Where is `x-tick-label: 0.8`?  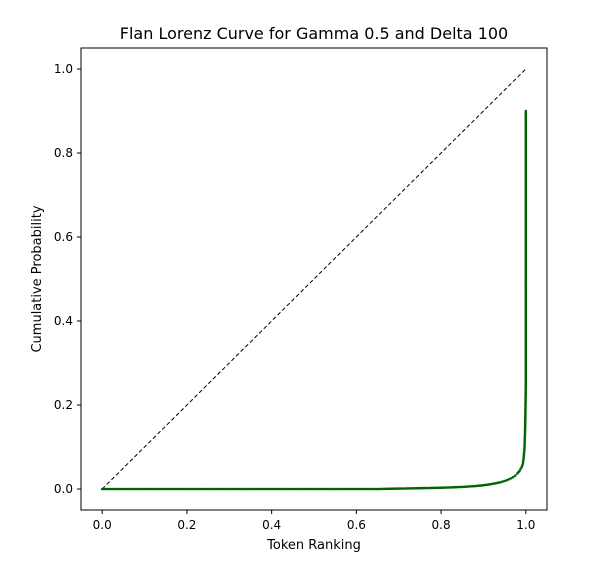
x-tick-label: 0.8 is located at coordinates (441, 525).